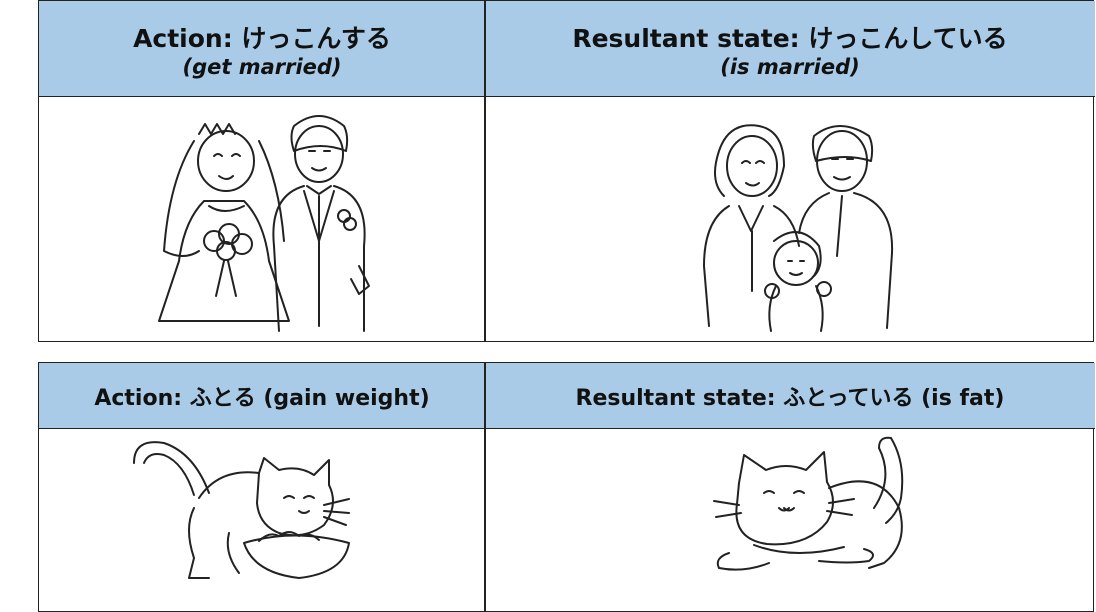  I want to click on wedding-illustration, so click(264, 223).